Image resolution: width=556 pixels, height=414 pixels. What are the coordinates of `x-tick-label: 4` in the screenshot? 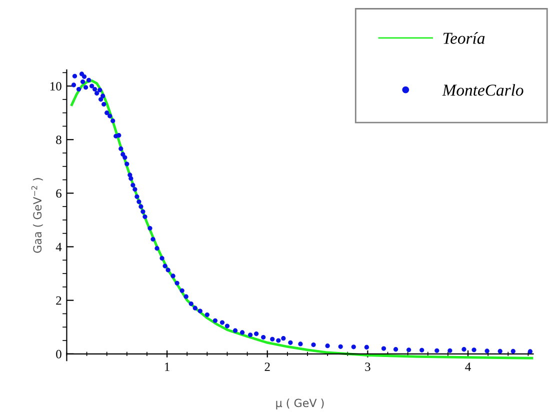 It's located at (468, 366).